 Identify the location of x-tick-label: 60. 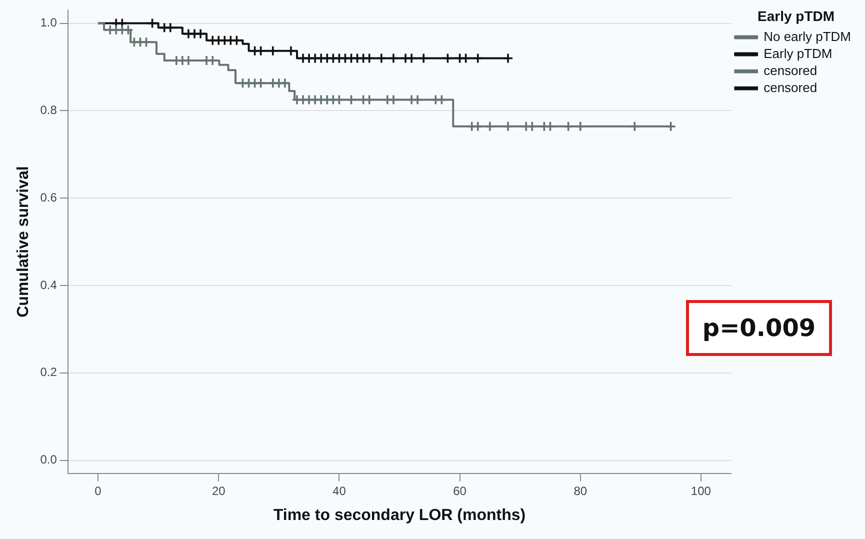
(460, 491).